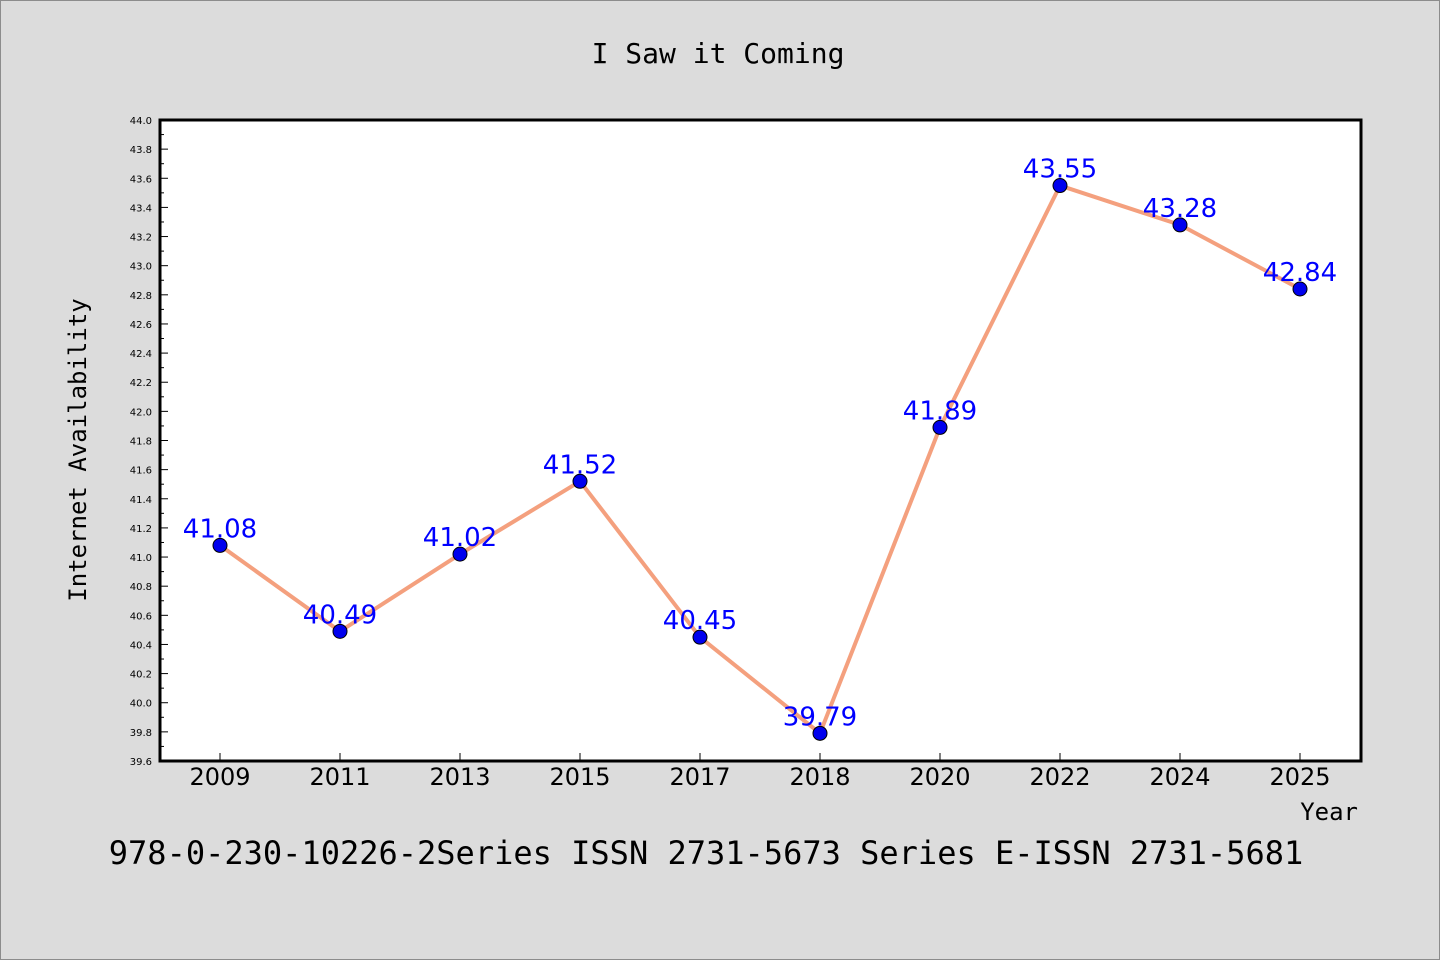 The image size is (1440, 960). Describe the element at coordinates (460, 538) in the screenshot. I see `data-label: 41.02` at that location.